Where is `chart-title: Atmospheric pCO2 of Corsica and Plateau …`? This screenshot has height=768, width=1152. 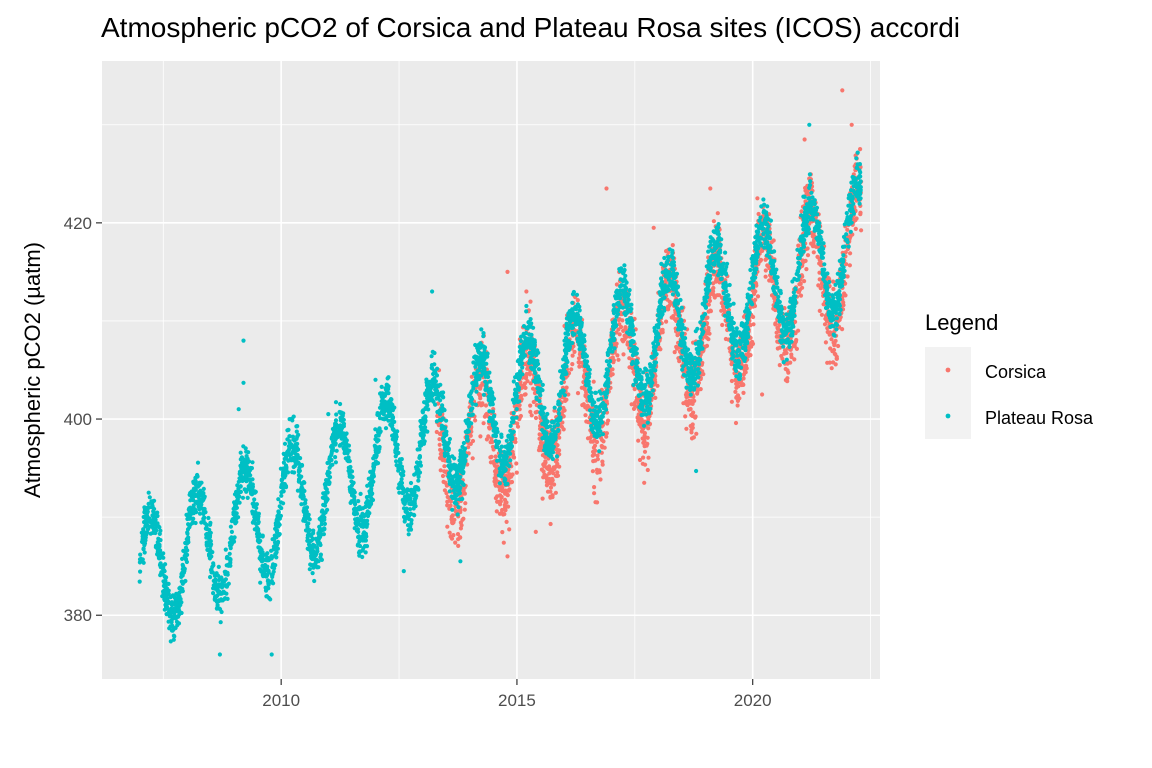 chart-title: Atmospheric pCO2 of Corsica and Plateau … is located at coordinates (531, 27).